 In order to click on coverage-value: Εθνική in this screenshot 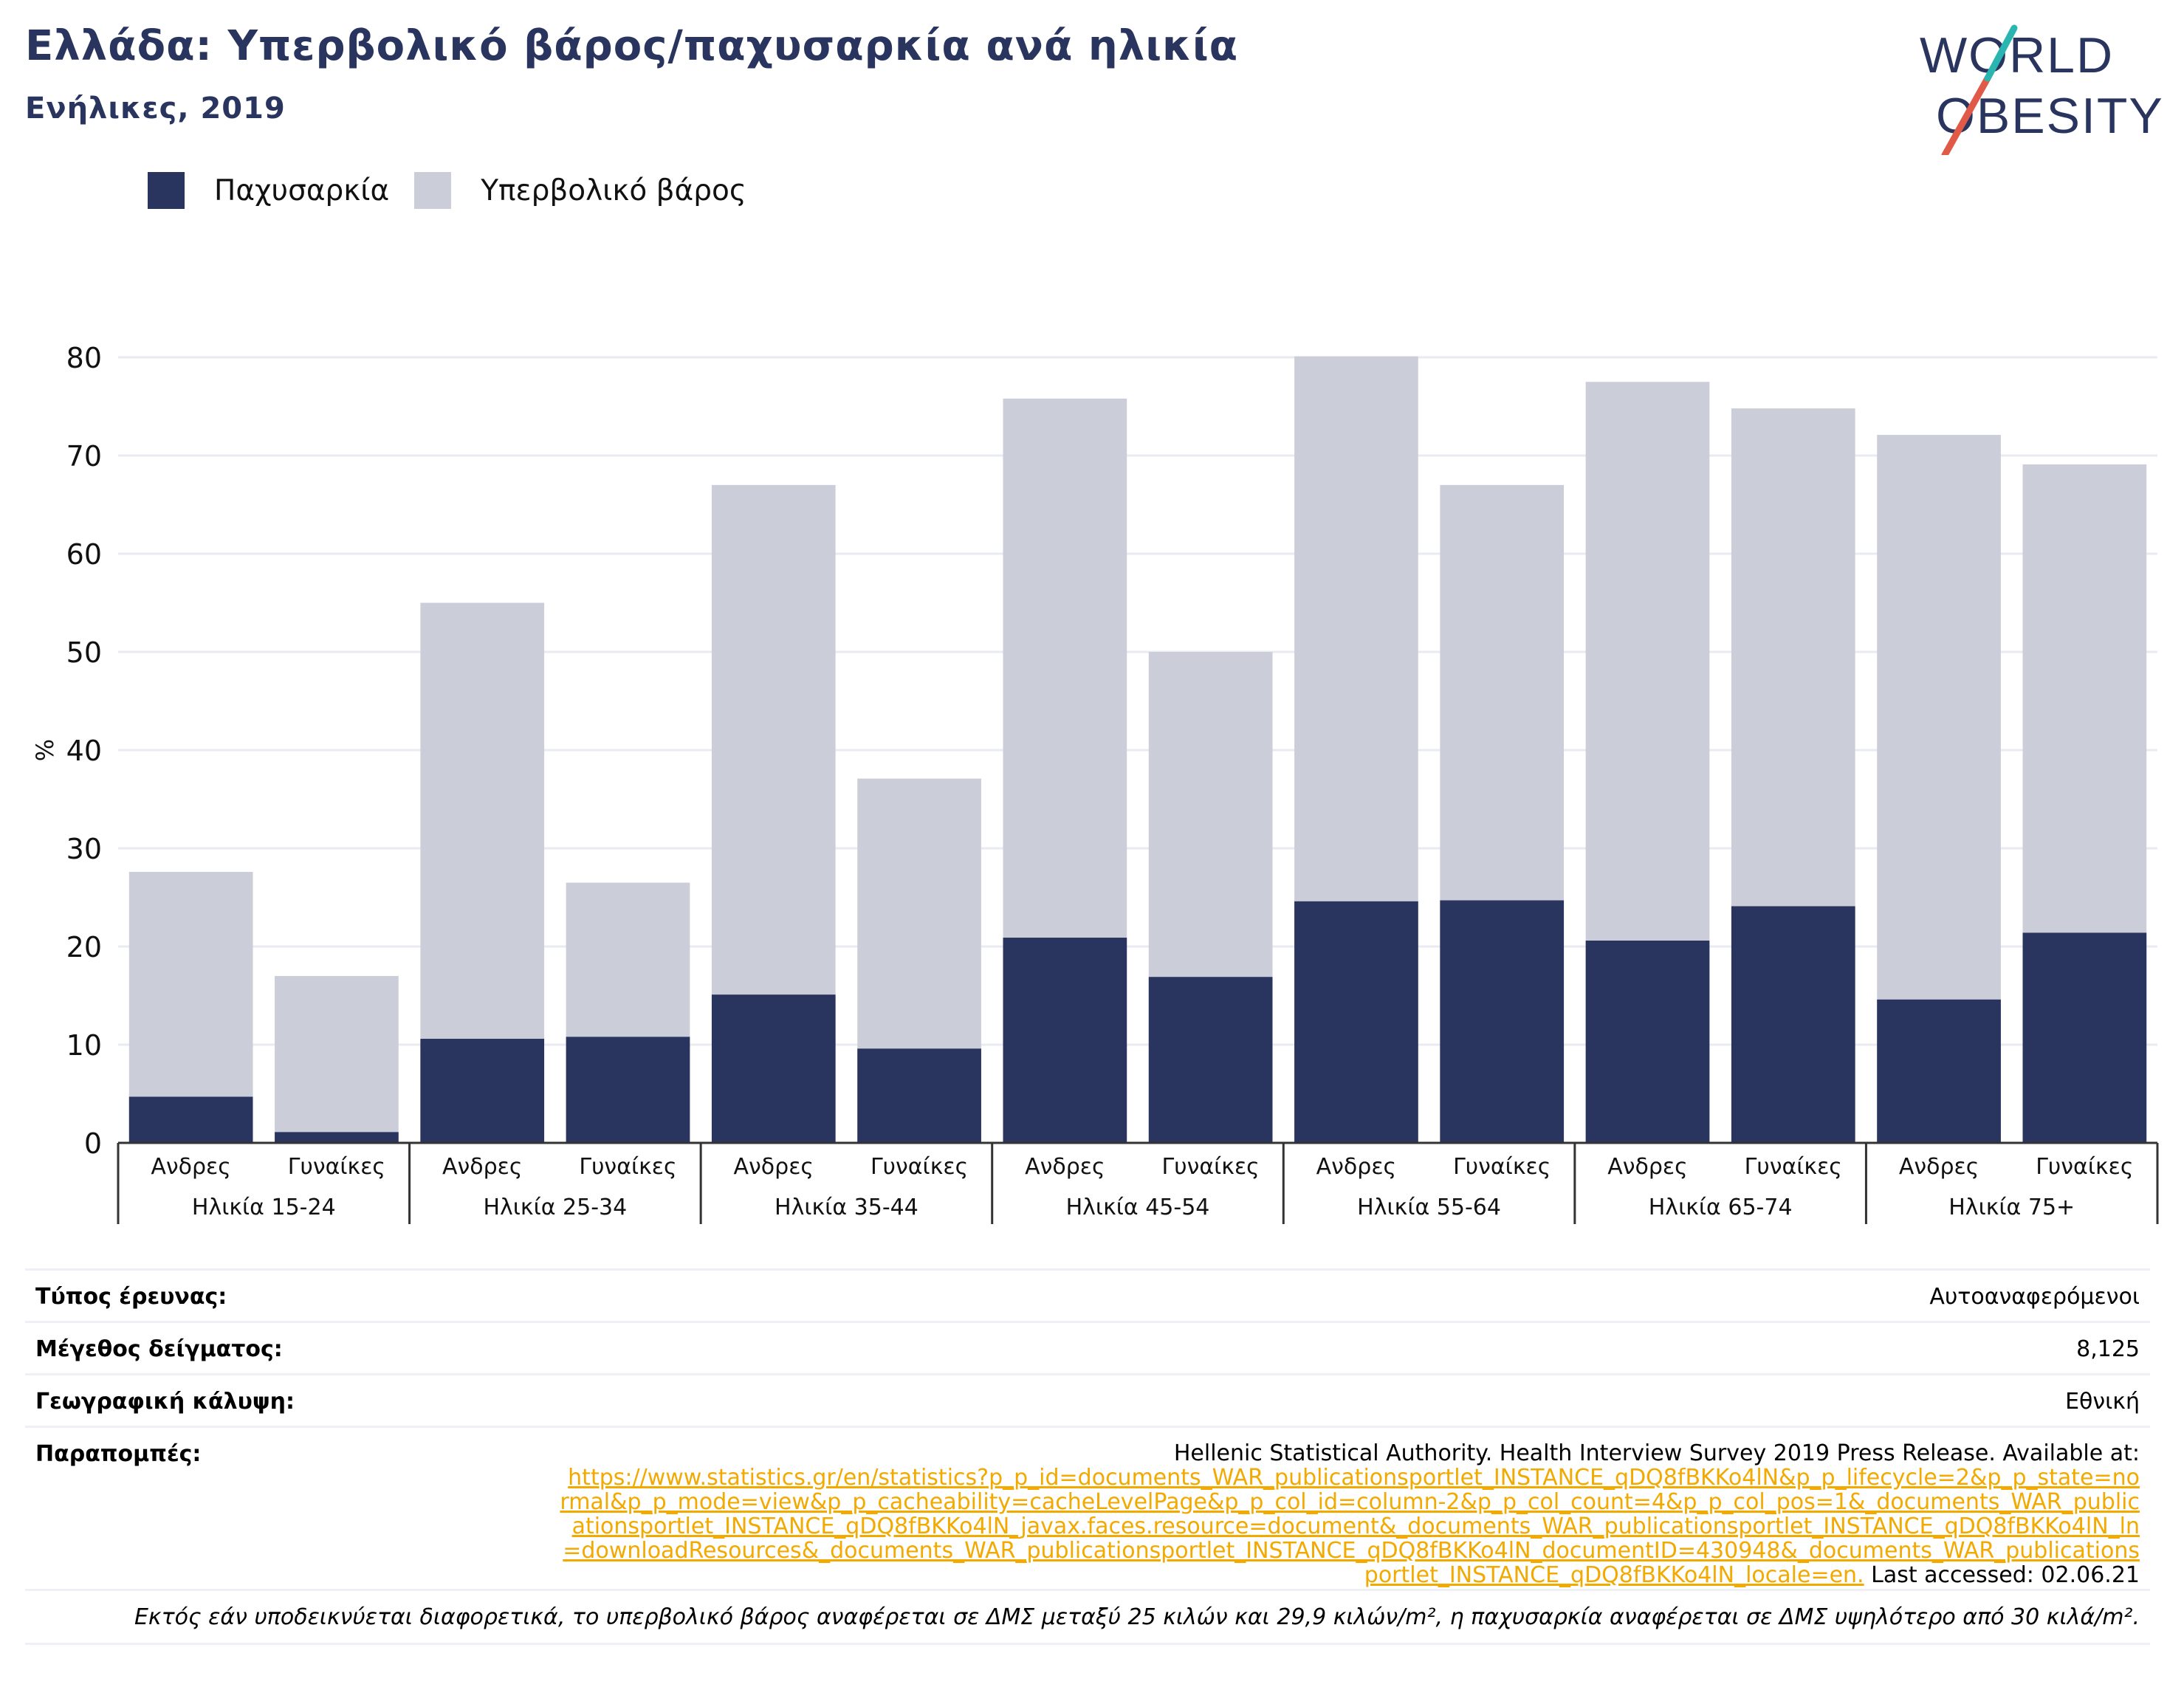, I will do `click(2102, 1402)`.